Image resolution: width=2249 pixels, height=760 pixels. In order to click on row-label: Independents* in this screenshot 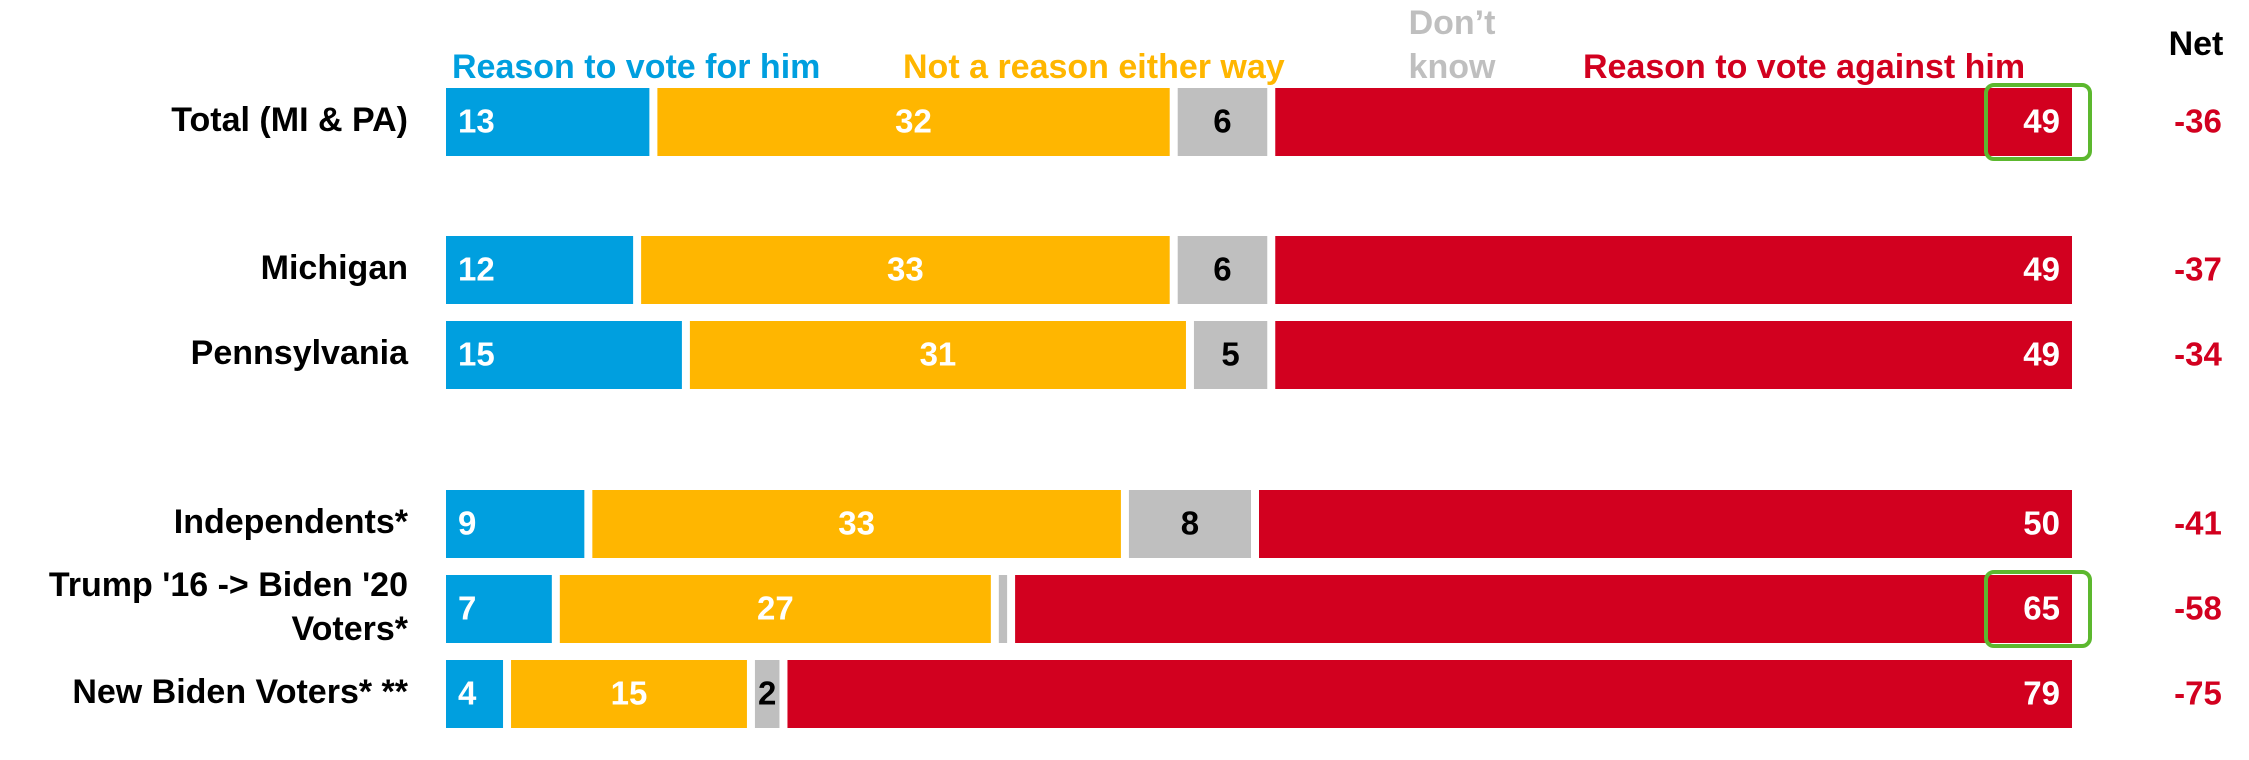, I will do `click(291, 522)`.